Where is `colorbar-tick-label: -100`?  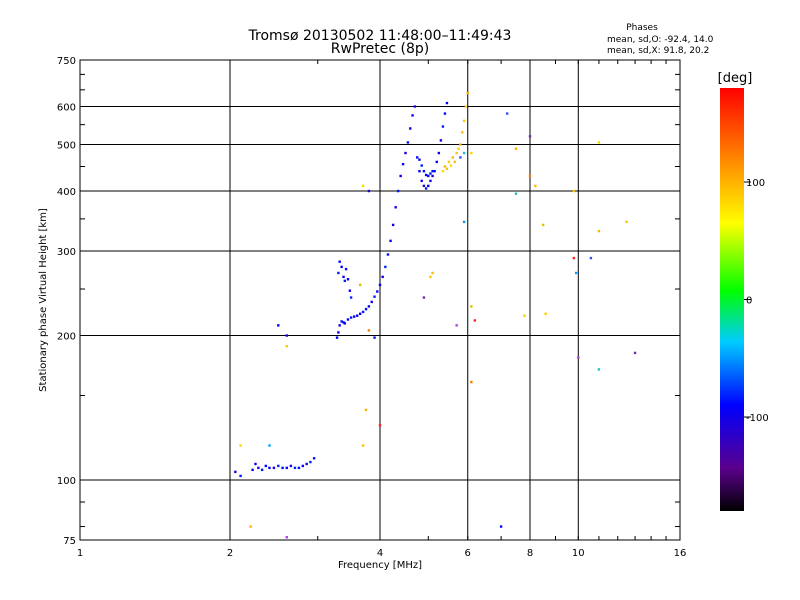
colorbar-tick-label: -100 is located at coordinates (757, 418).